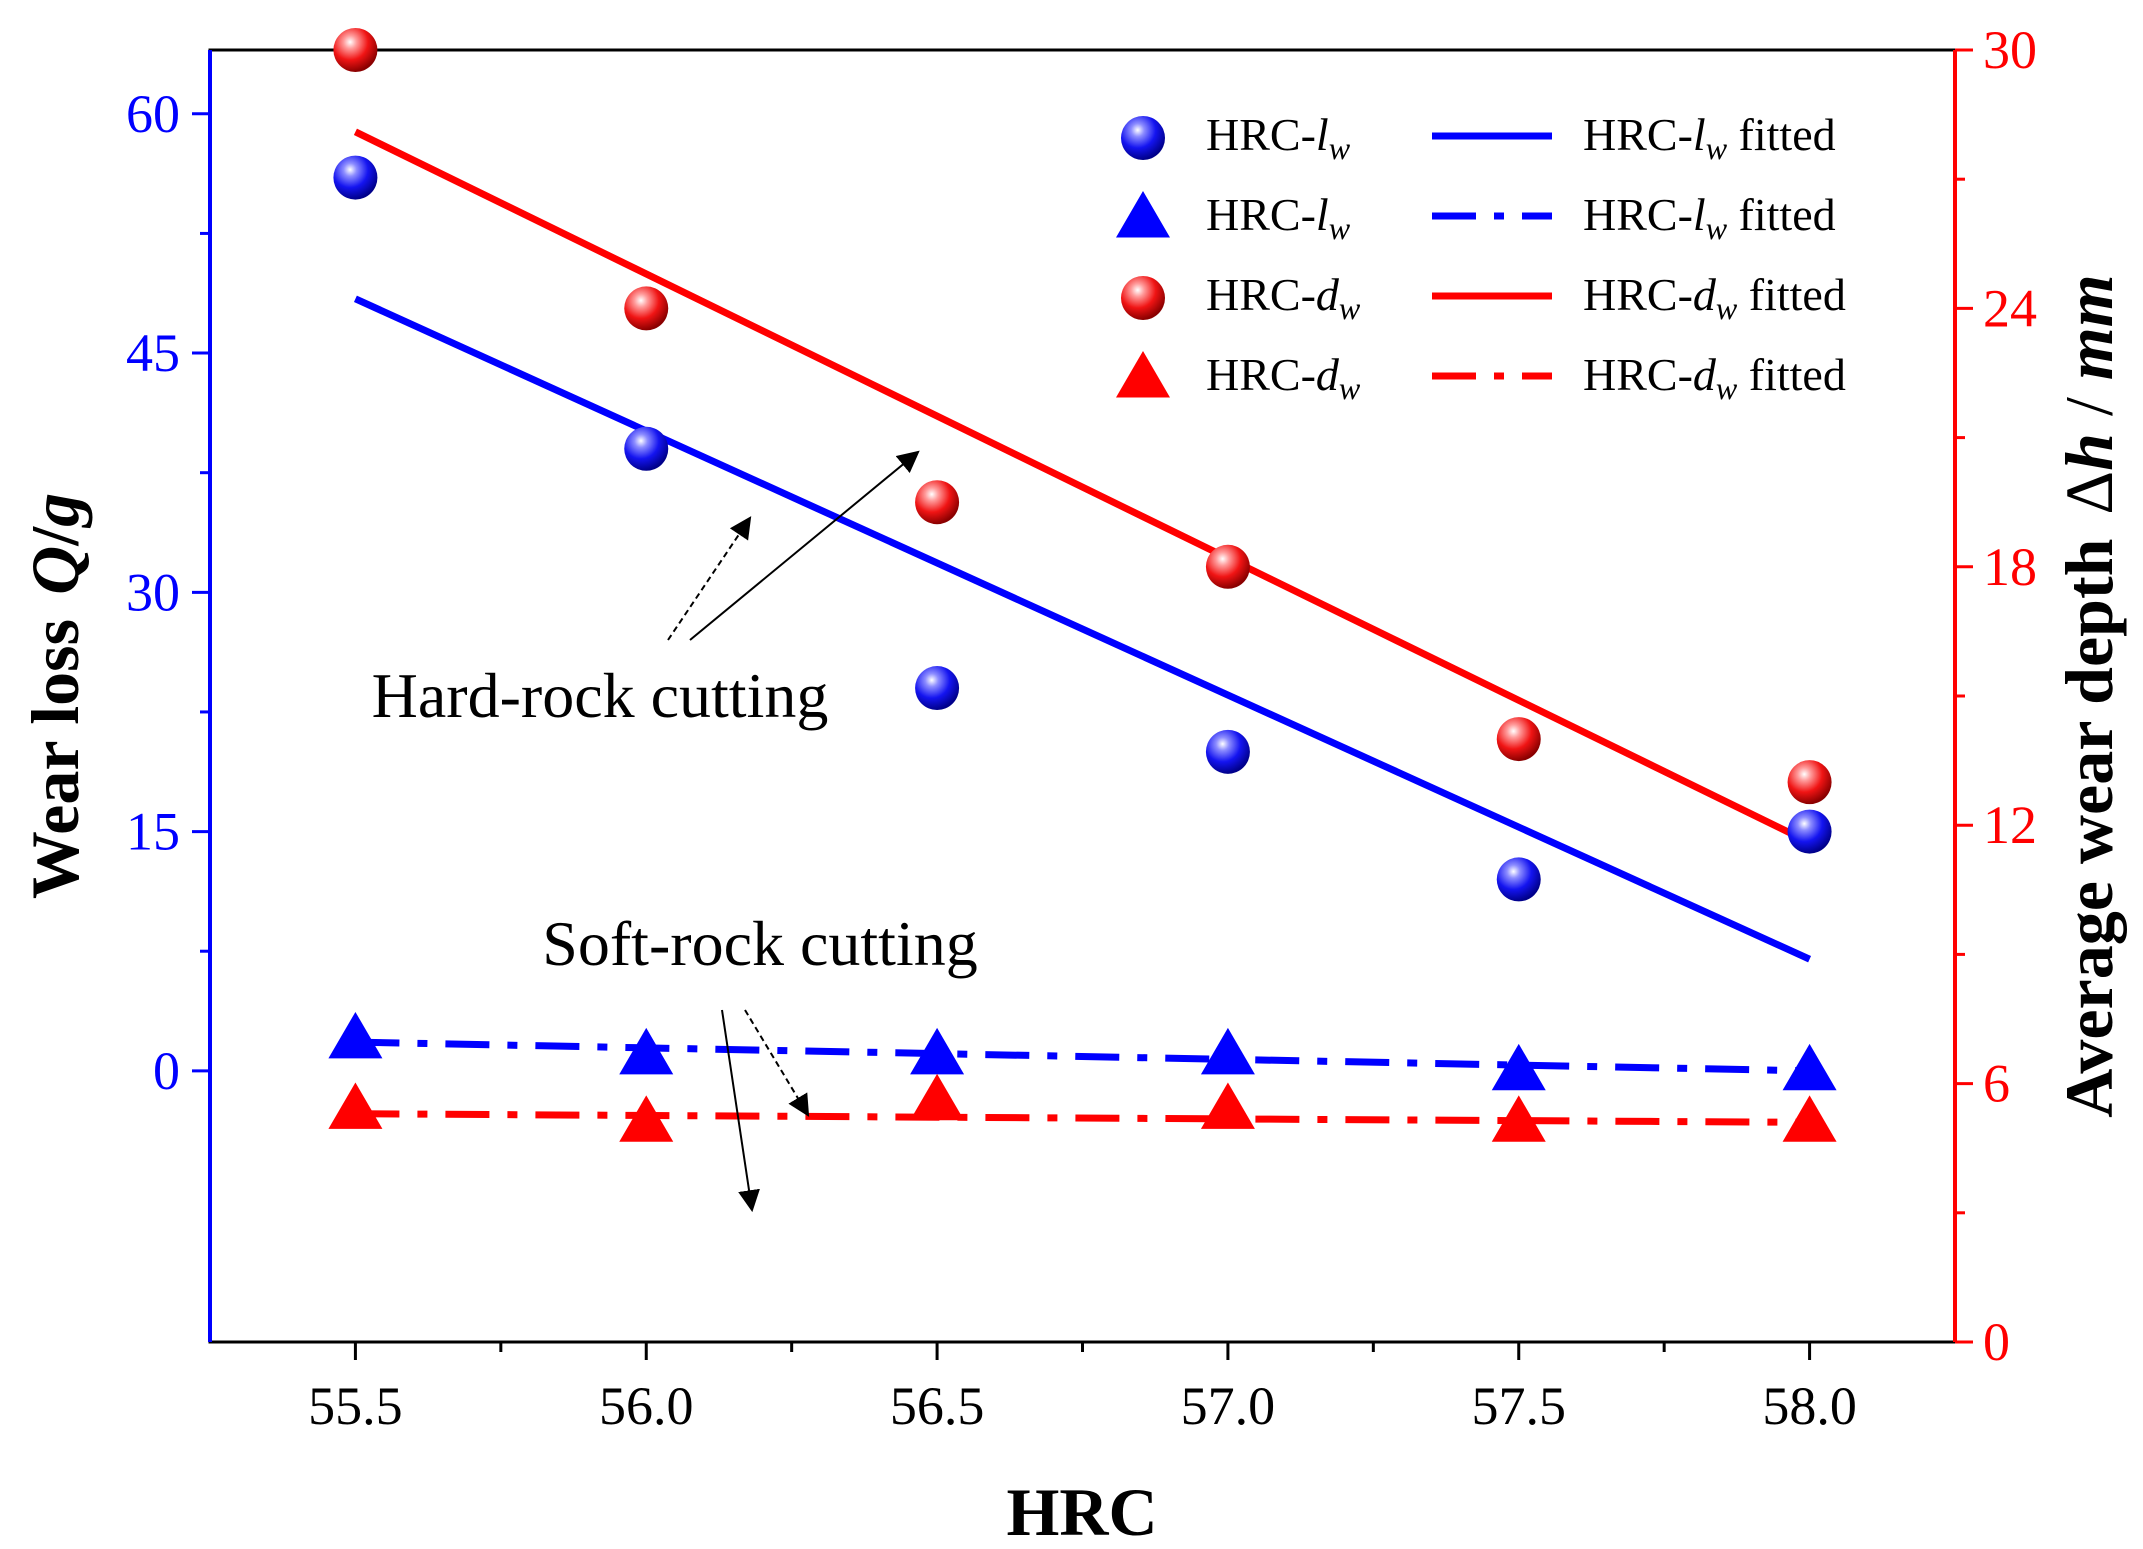  Describe the element at coordinates (153, 114) in the screenshot. I see `y-tick-label: 60` at that location.